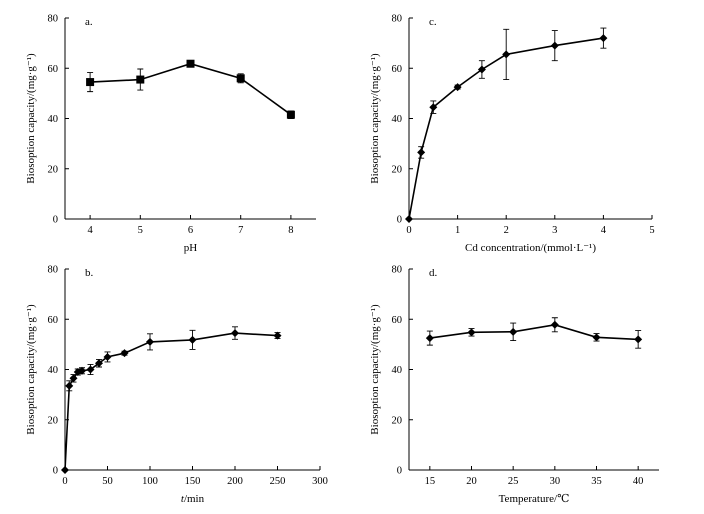 The width and height of the screenshot is (704, 514). I want to click on panel-letter: b., so click(89, 273).